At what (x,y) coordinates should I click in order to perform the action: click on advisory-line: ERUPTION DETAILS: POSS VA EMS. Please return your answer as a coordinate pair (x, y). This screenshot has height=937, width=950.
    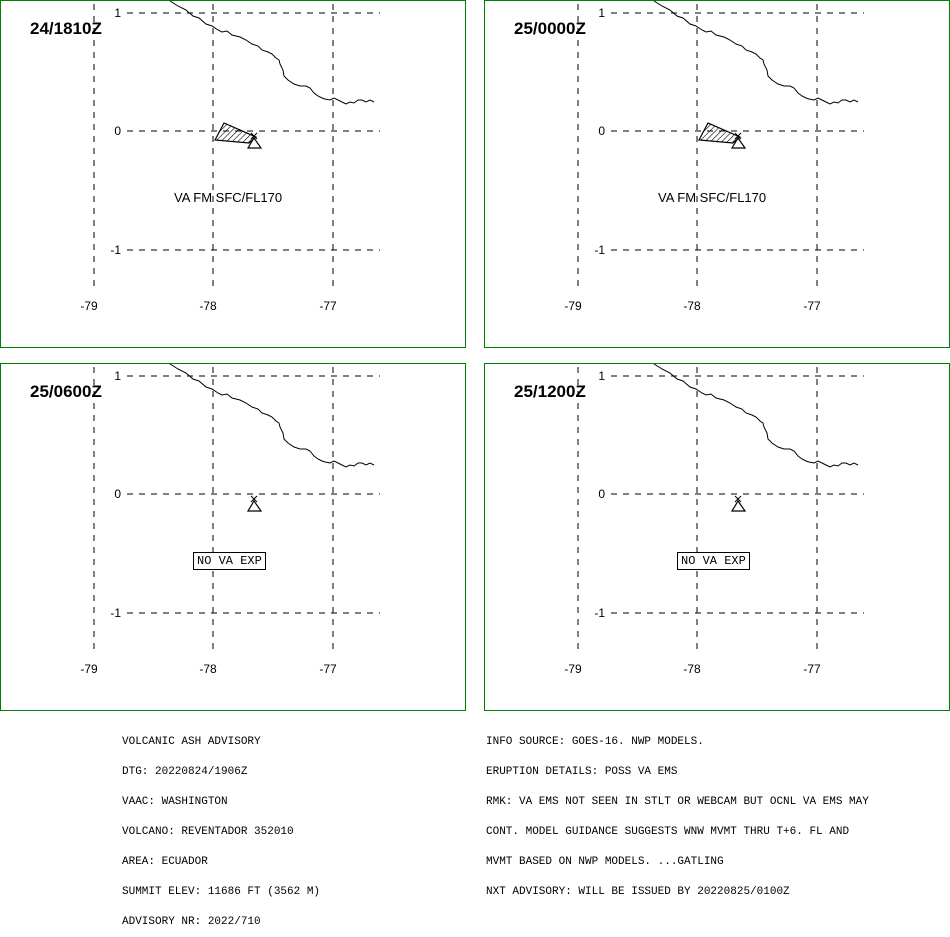
    Looking at the image, I should click on (582, 772).